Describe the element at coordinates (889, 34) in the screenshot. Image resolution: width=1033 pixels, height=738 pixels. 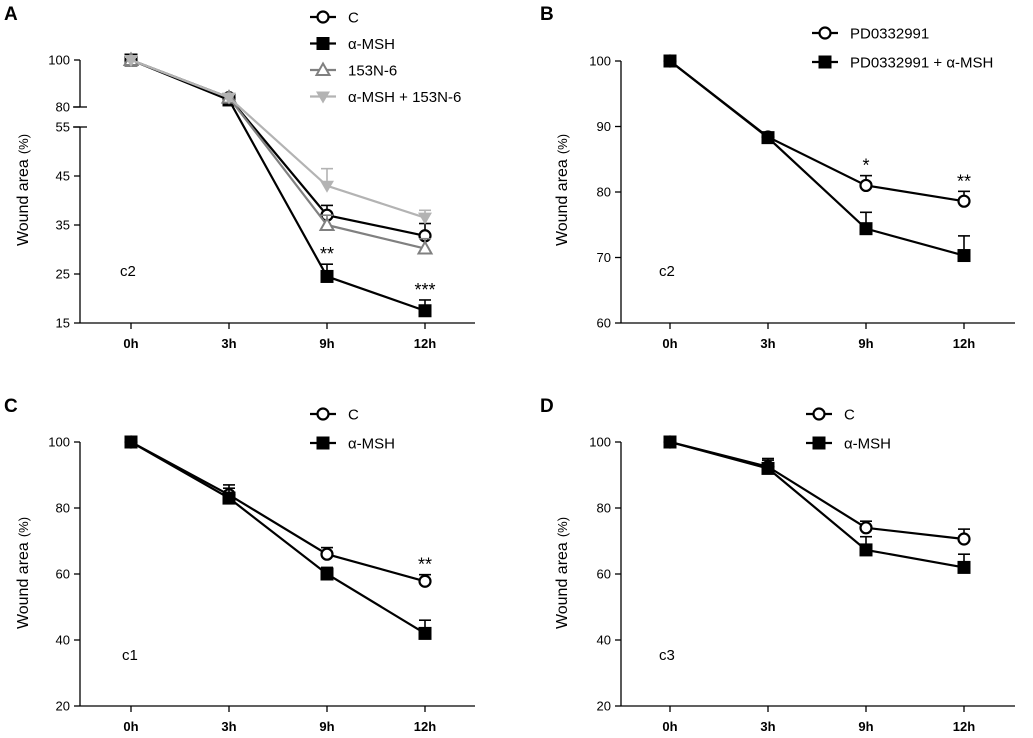
I see `legend-label: PD0332991` at that location.